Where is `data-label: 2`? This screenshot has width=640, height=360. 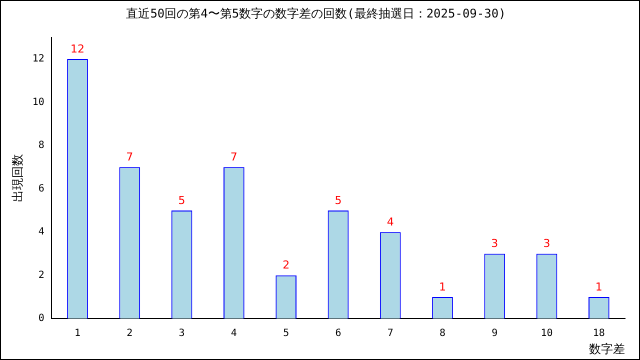
data-label: 2 is located at coordinates (286, 265).